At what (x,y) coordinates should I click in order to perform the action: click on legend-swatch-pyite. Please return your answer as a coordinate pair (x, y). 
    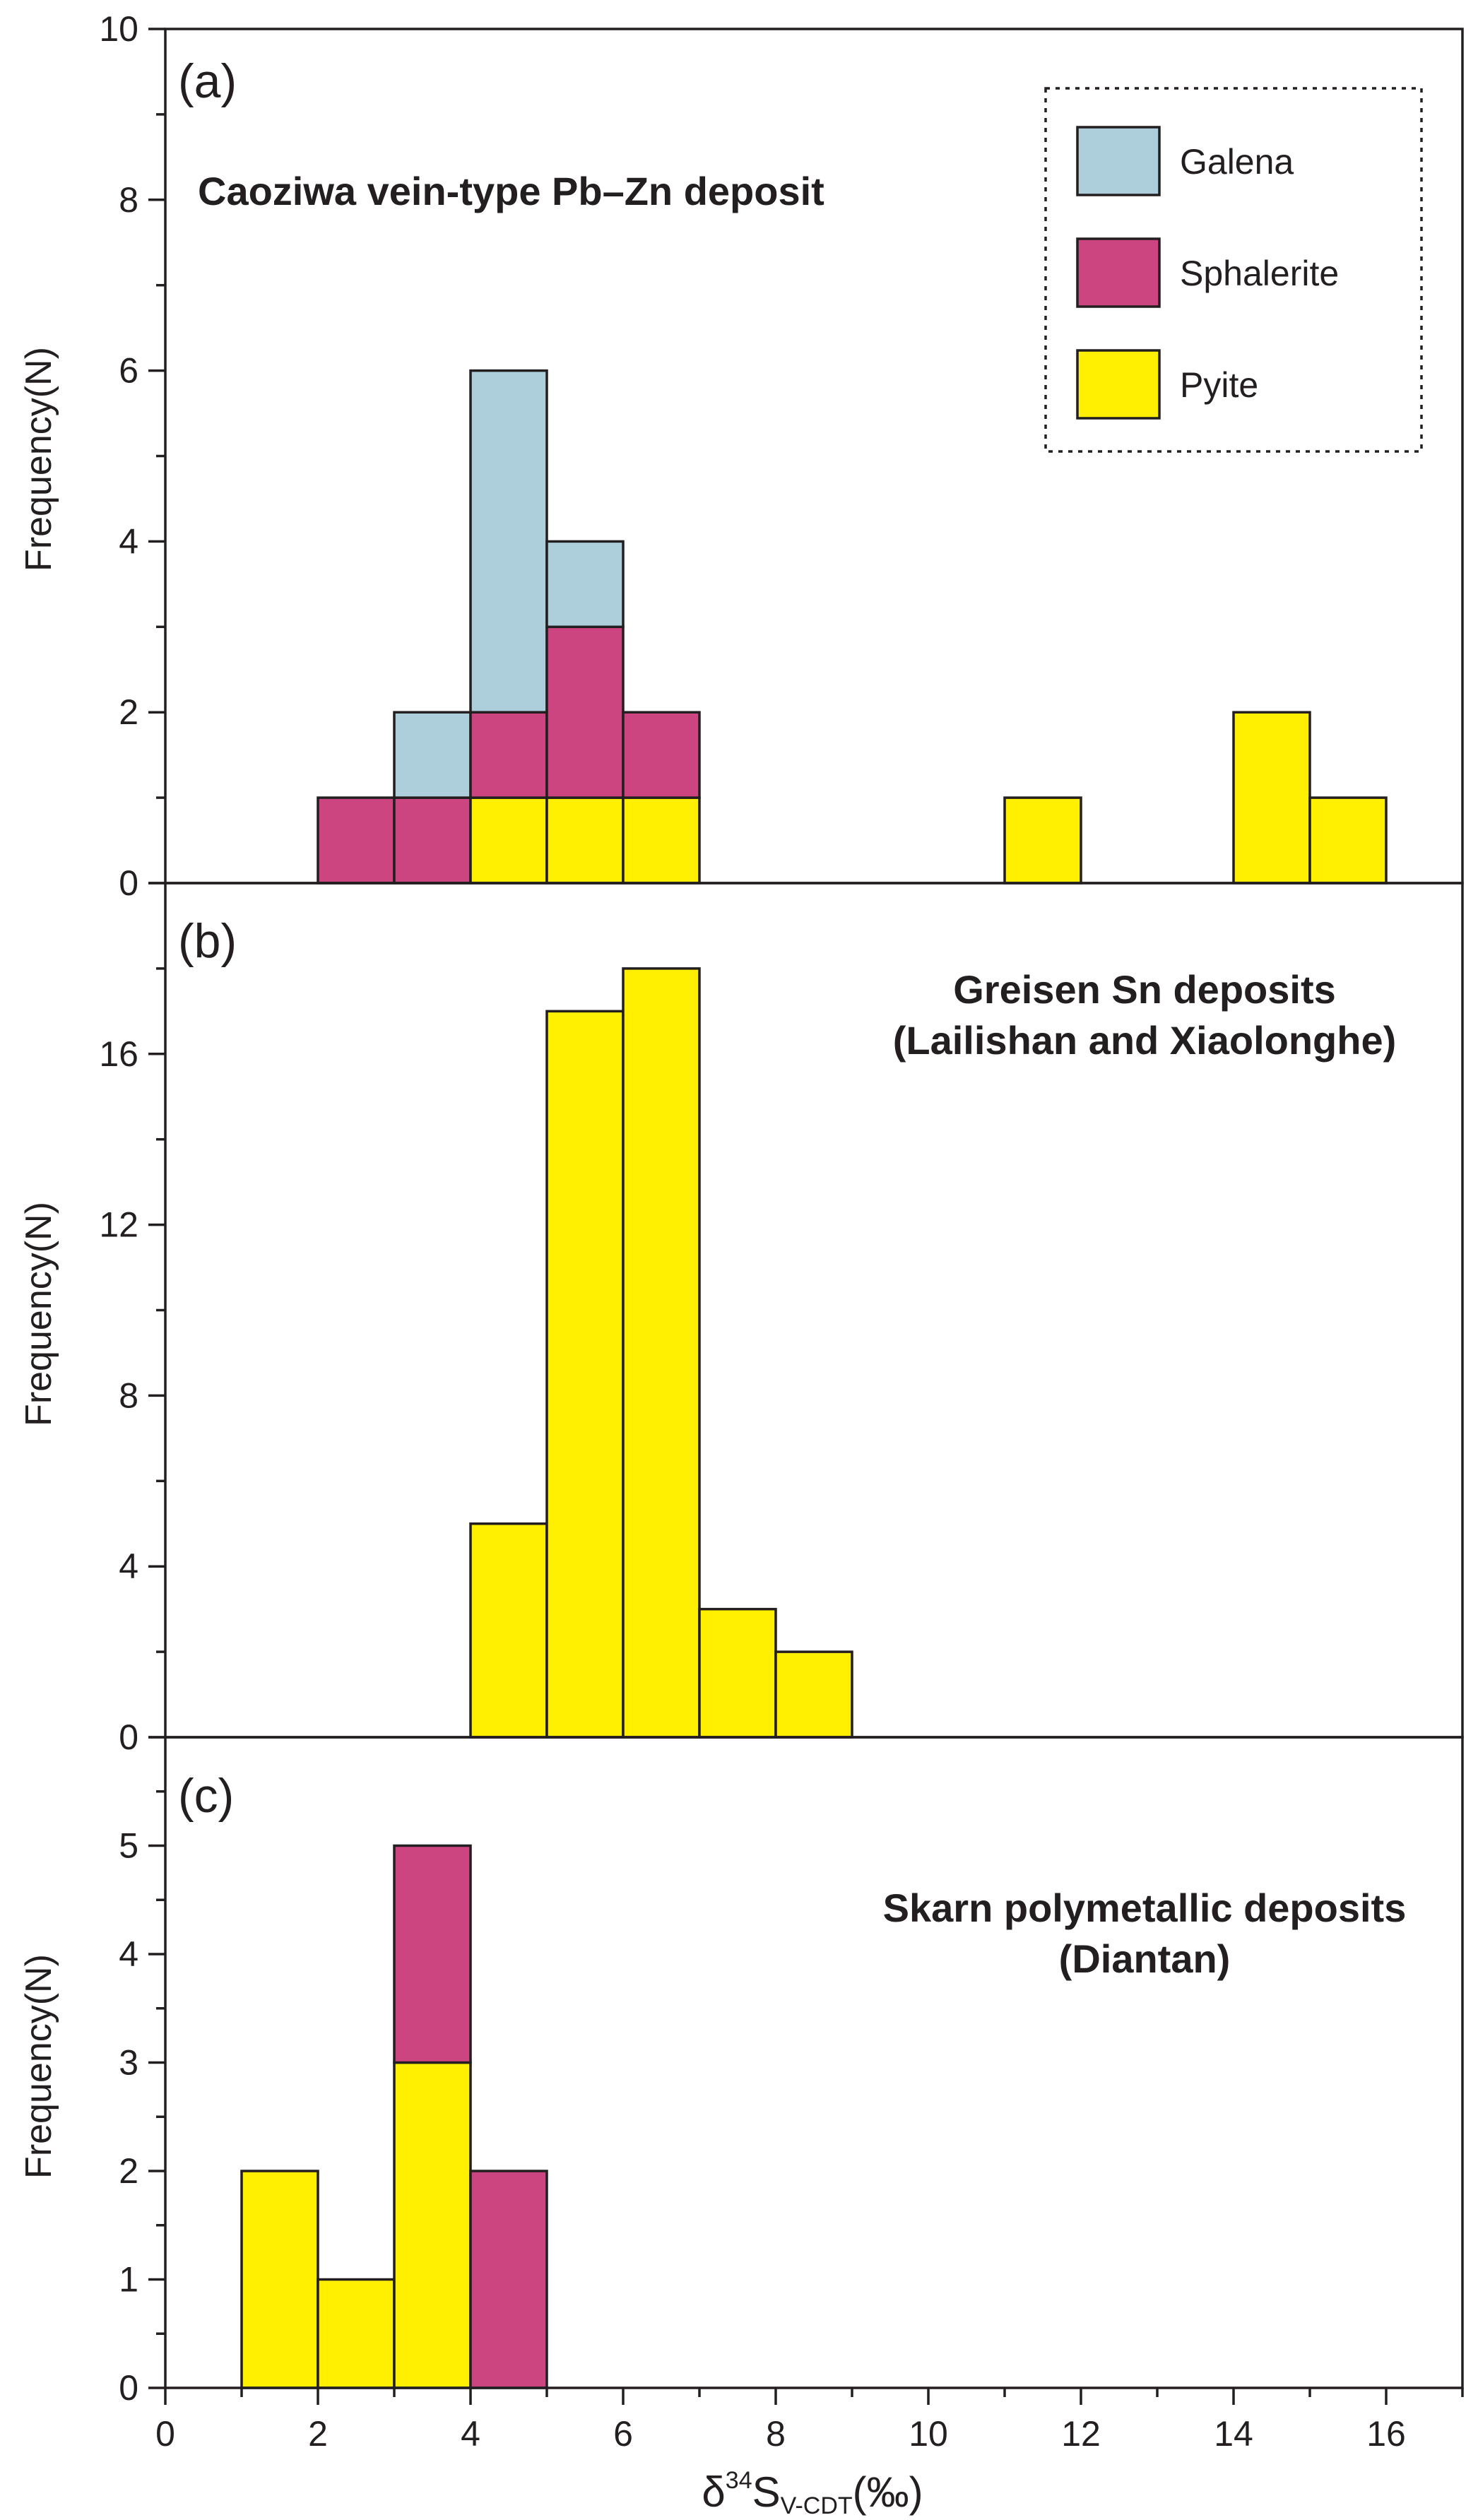
    Looking at the image, I should click on (1119, 384).